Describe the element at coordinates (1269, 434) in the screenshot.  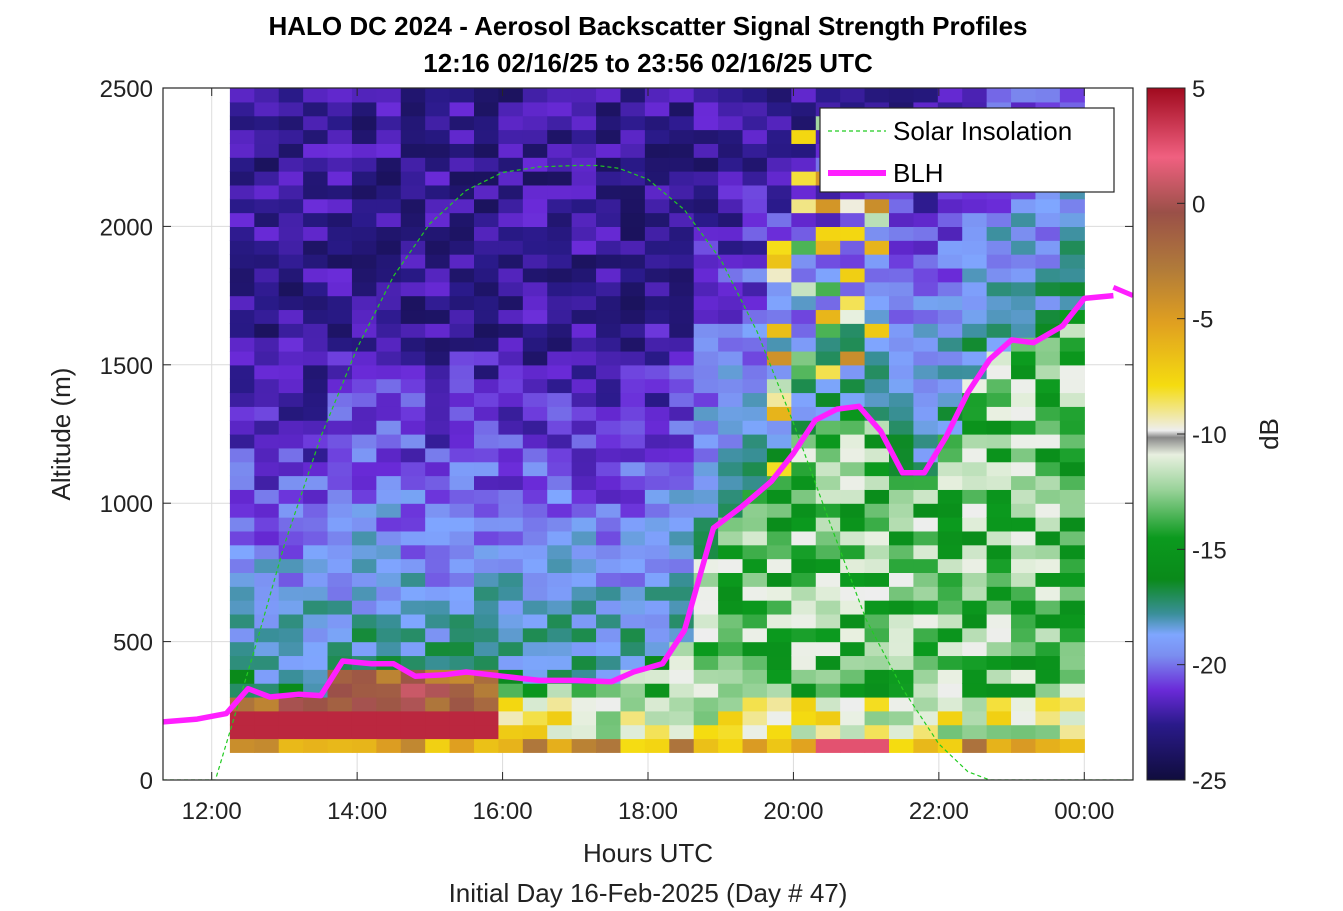
I see `colorbar-label: dB` at that location.